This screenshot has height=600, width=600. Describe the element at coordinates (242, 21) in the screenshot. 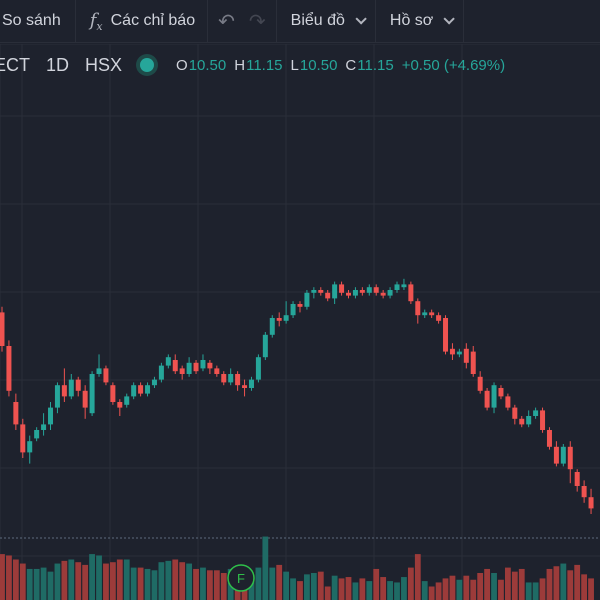

I see `undo-redo-group: ↶ ↷` at that location.